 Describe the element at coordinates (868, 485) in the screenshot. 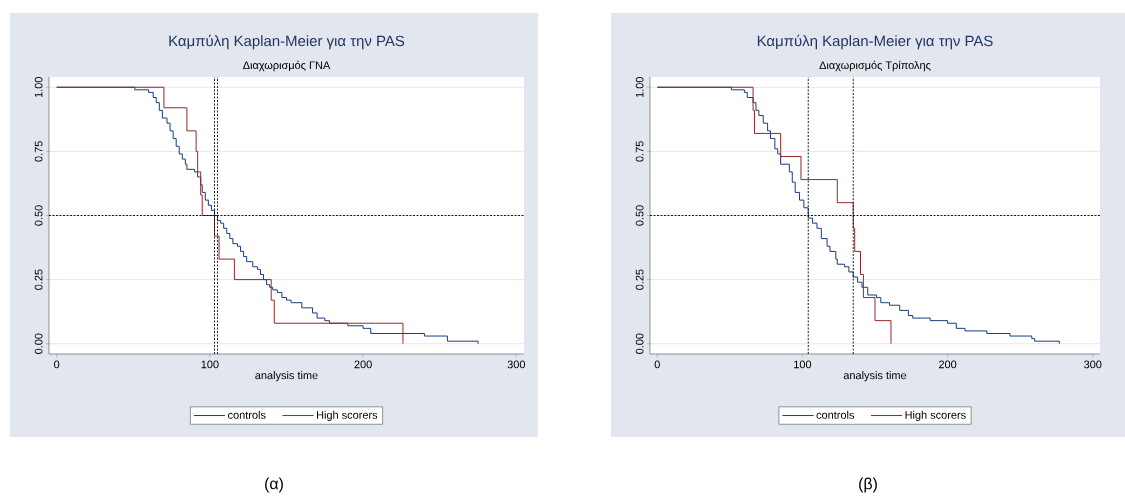

I see `text: (β)` at that location.